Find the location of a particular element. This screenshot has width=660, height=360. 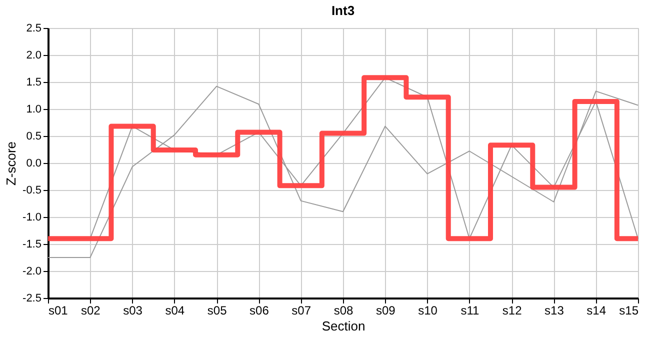

y-tick-label: -2.0 is located at coordinates (32, 272).